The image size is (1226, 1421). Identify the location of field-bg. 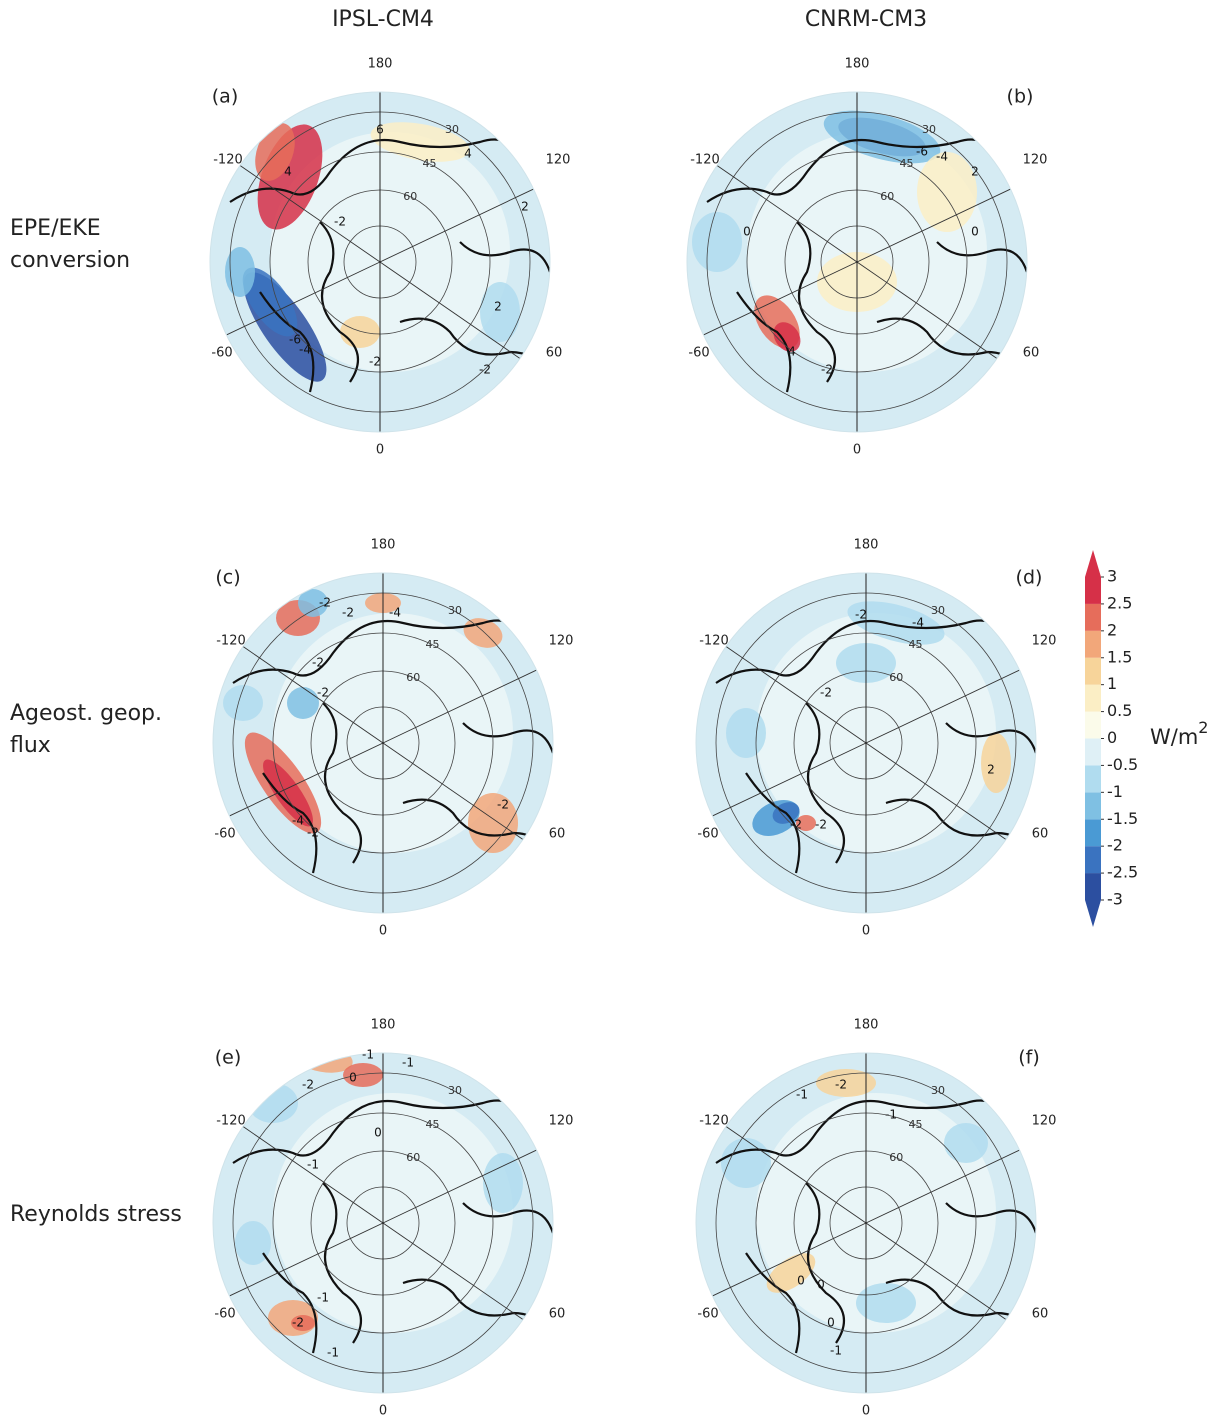
(876, 733).